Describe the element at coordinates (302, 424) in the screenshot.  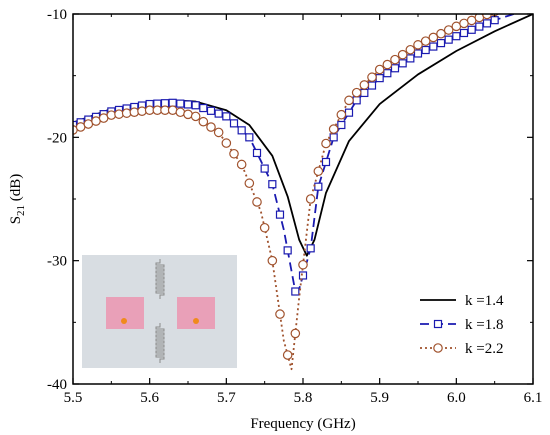
I see `x-axis-label: Frequency (GHz)` at that location.